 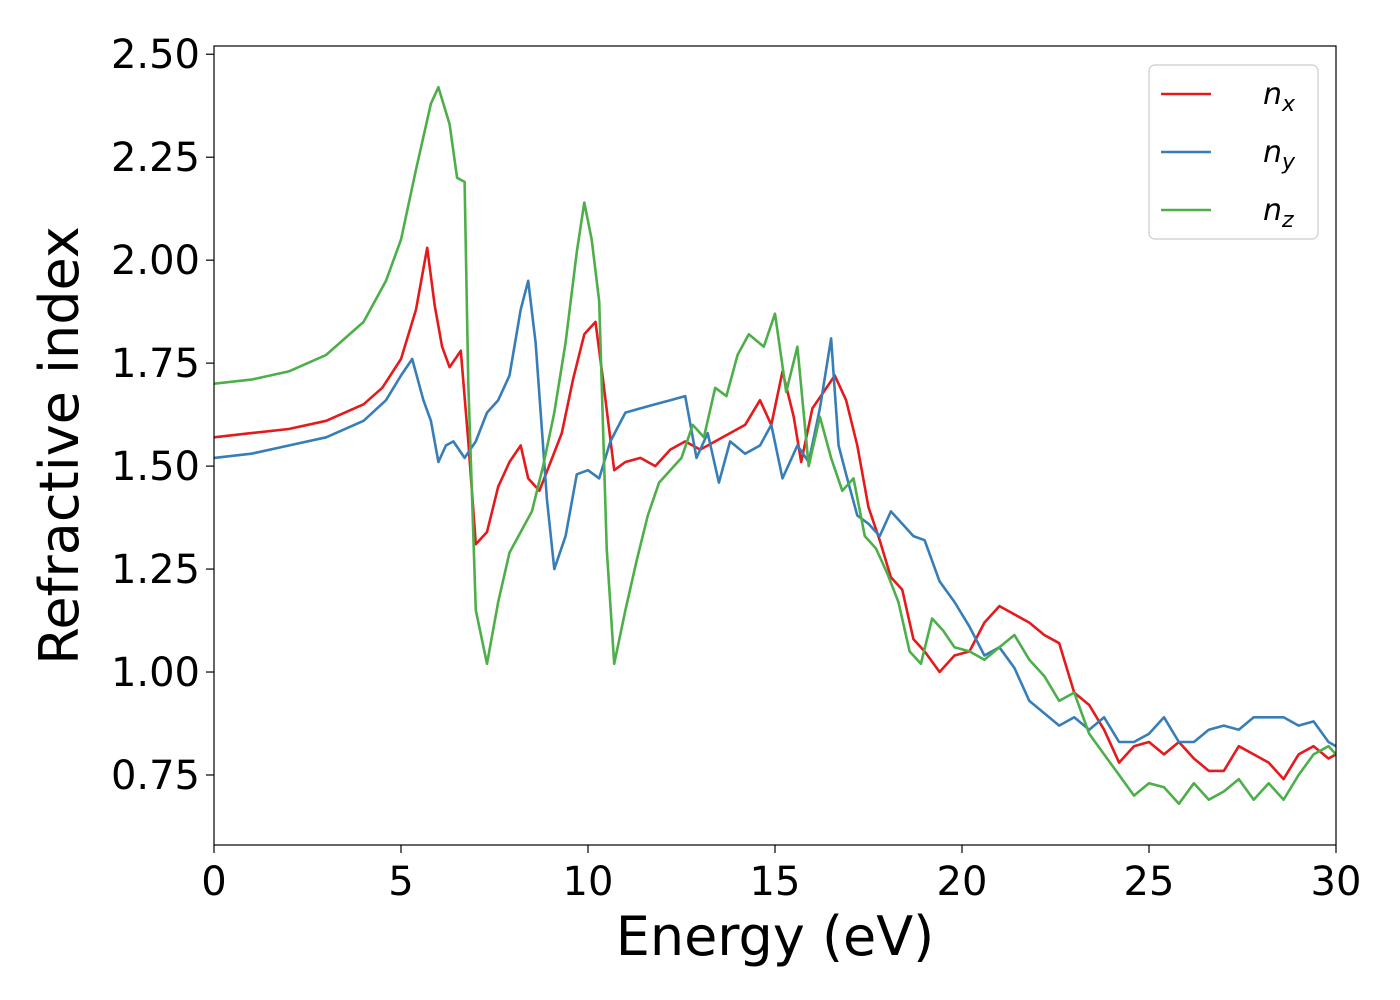 I want to click on x-tick-label: 20, so click(x=962, y=882).